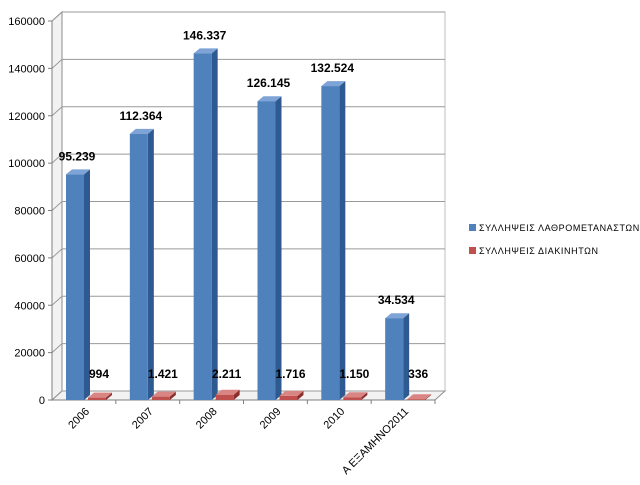 This screenshot has width=640, height=485. Describe the element at coordinates (269, 83) in the screenshot. I see `data-label-series1: 126.145` at that location.